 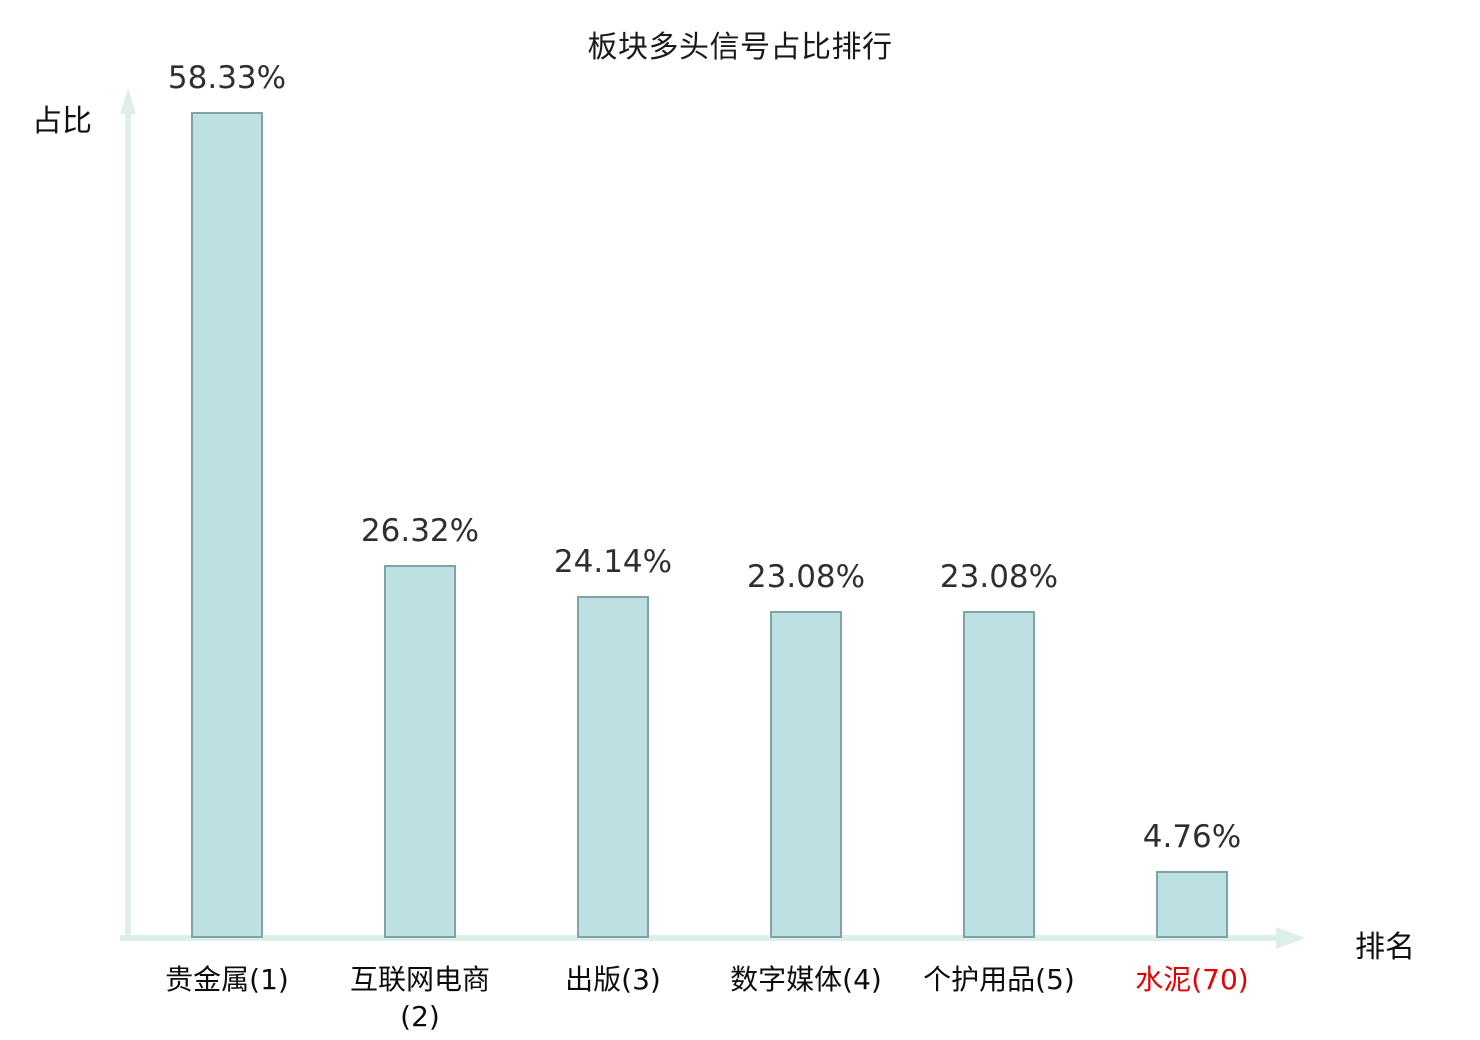 I want to click on bar-value-label: 24.14%, so click(x=613, y=562).